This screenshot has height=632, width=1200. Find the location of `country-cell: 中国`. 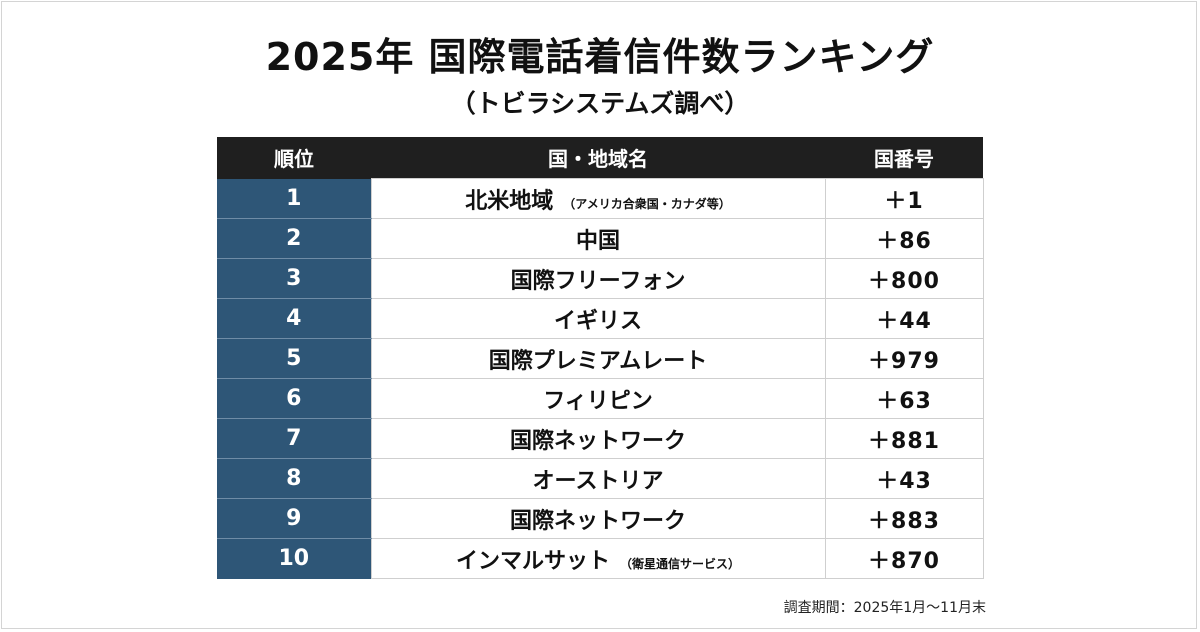

country-cell: 中国 is located at coordinates (598, 238).